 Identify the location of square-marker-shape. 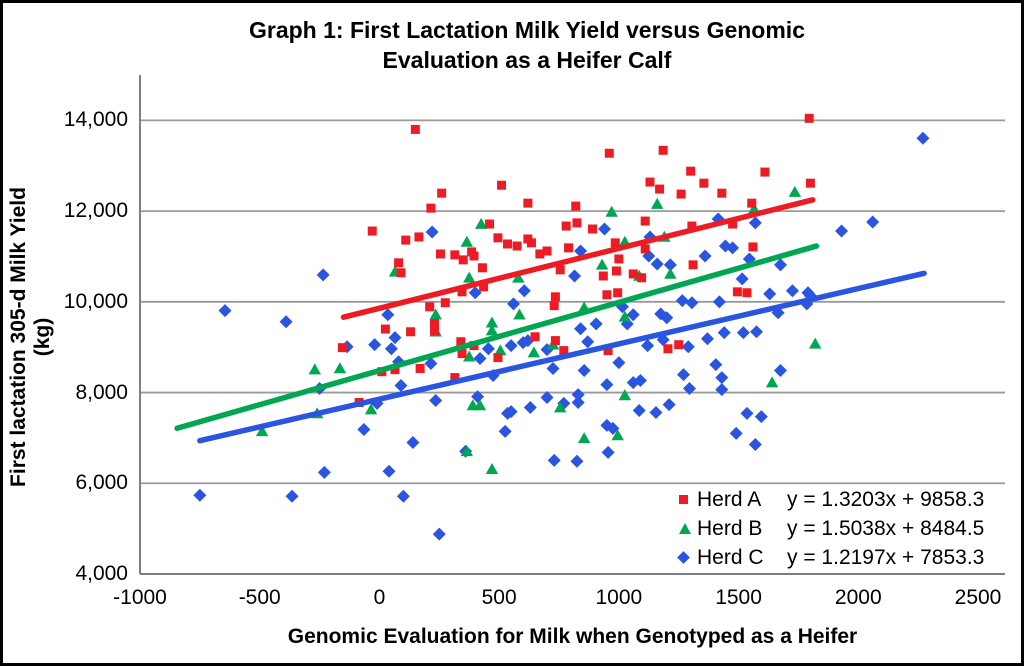
(683, 499).